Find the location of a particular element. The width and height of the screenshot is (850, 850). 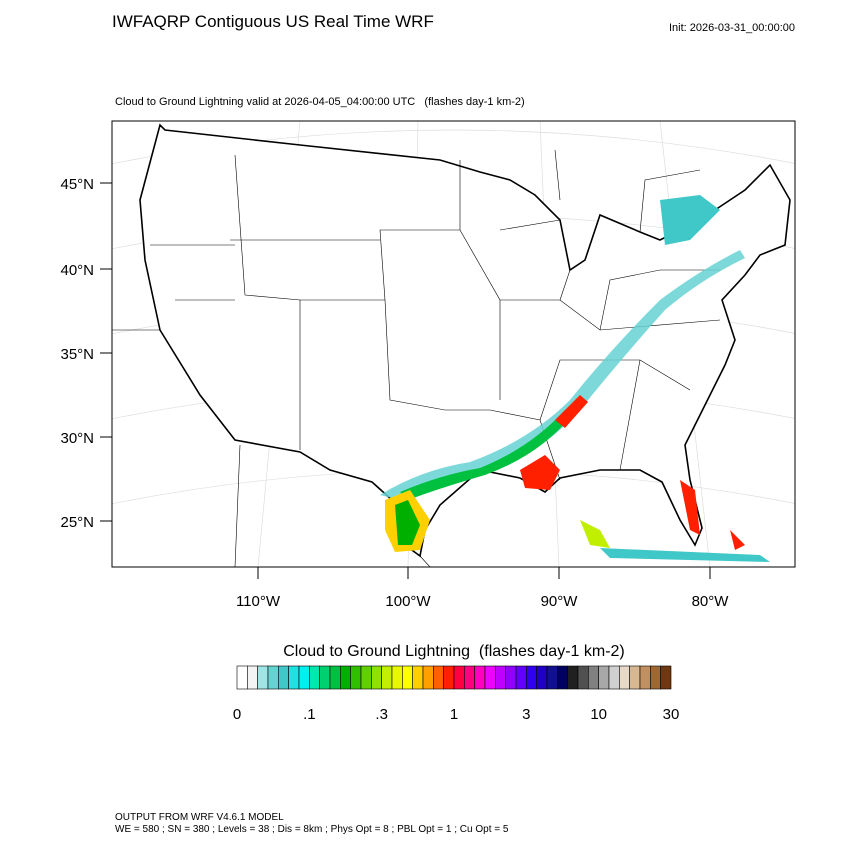

init-time: Init: 2026-03-31_00:00:00 is located at coordinates (732, 28).